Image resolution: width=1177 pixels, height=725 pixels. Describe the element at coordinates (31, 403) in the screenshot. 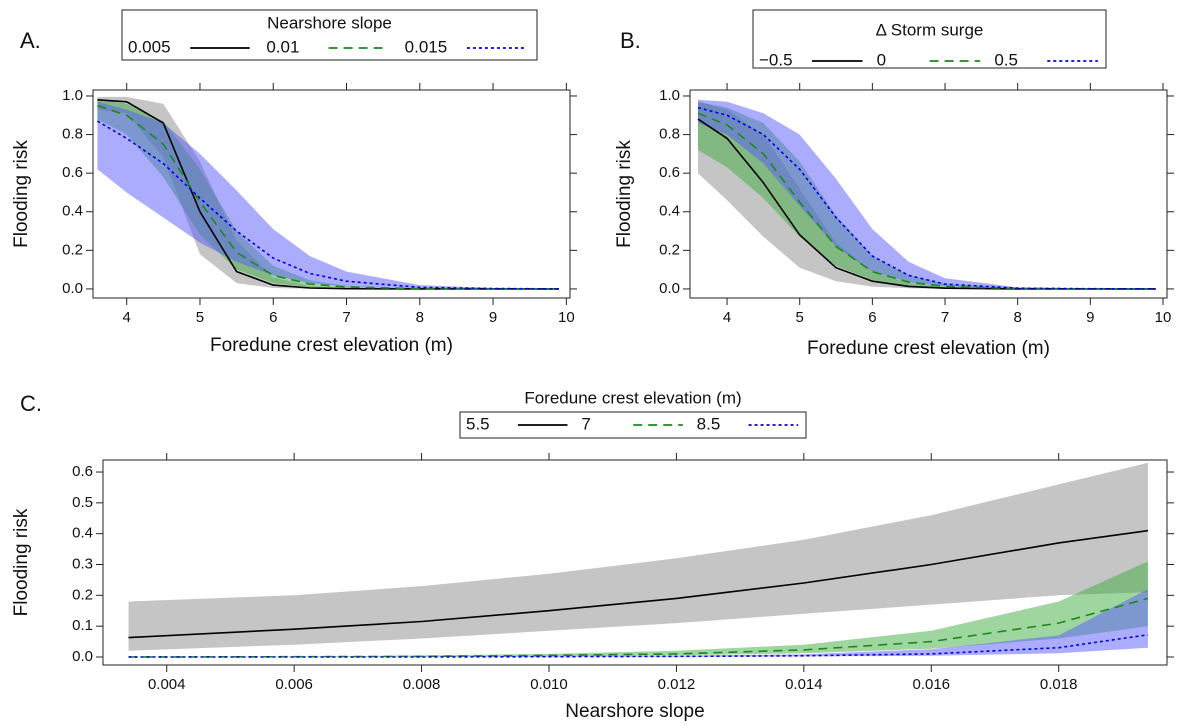

I see `panel-label: C.` at that location.